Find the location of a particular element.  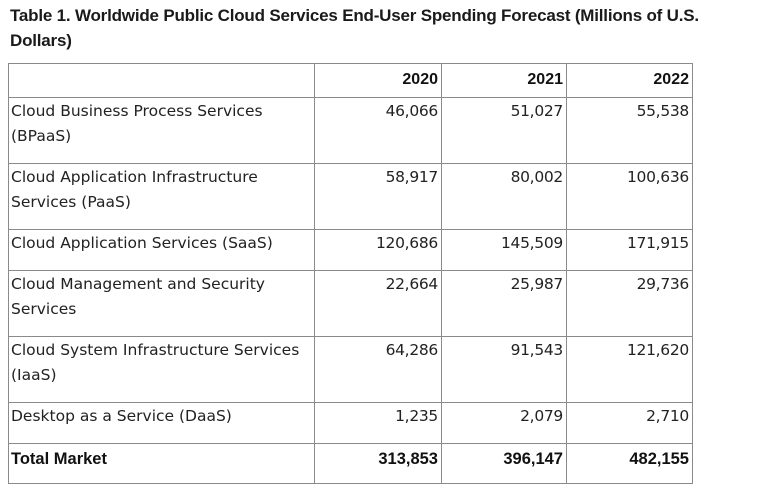

total-2020: 313,853 is located at coordinates (378, 463).